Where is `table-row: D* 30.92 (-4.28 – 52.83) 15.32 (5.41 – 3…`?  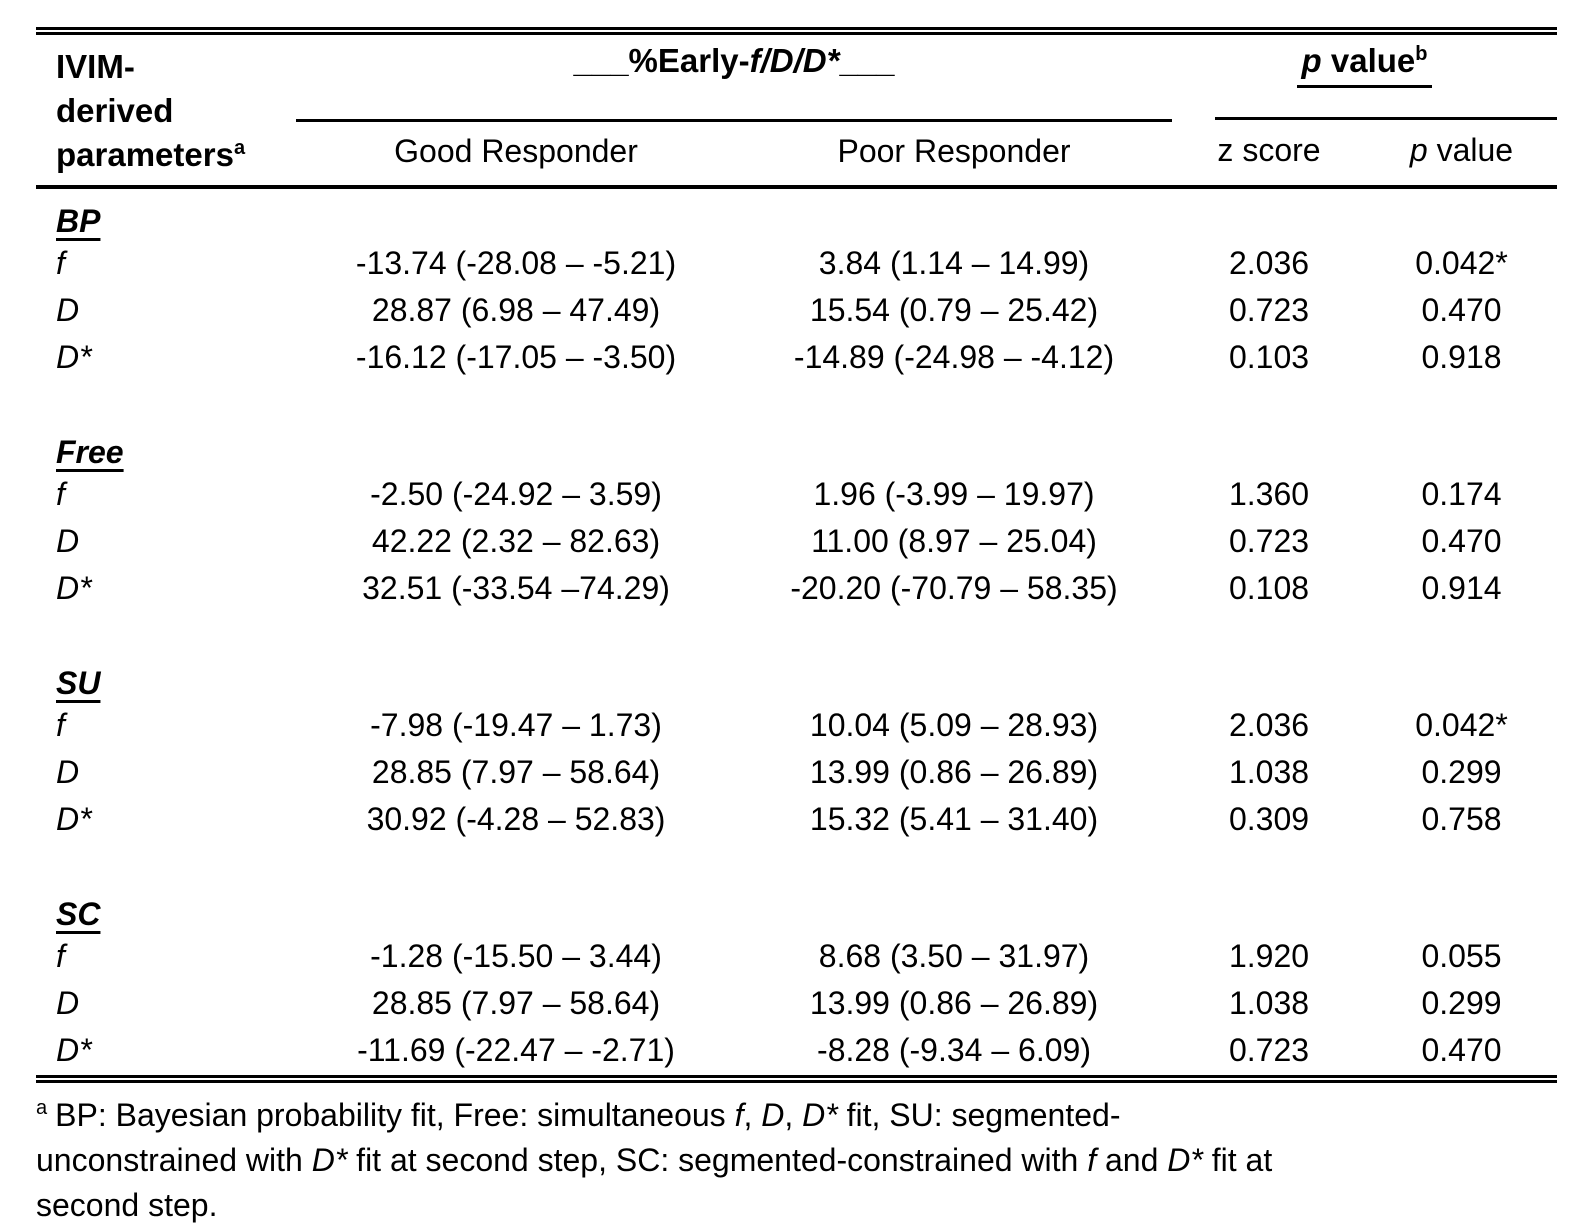
table-row: D* 30.92 (-4.28 – 52.83) 15.32 (5.41 – 3… is located at coordinates (796, 820).